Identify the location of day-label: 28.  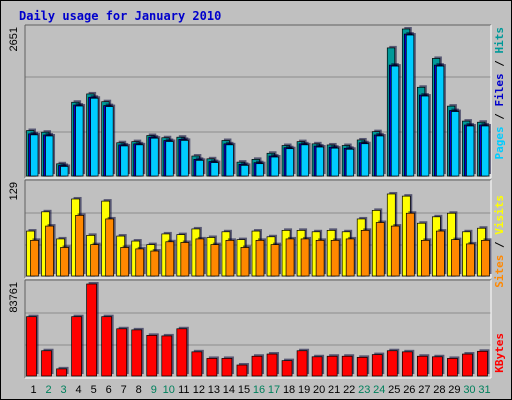
(439, 390).